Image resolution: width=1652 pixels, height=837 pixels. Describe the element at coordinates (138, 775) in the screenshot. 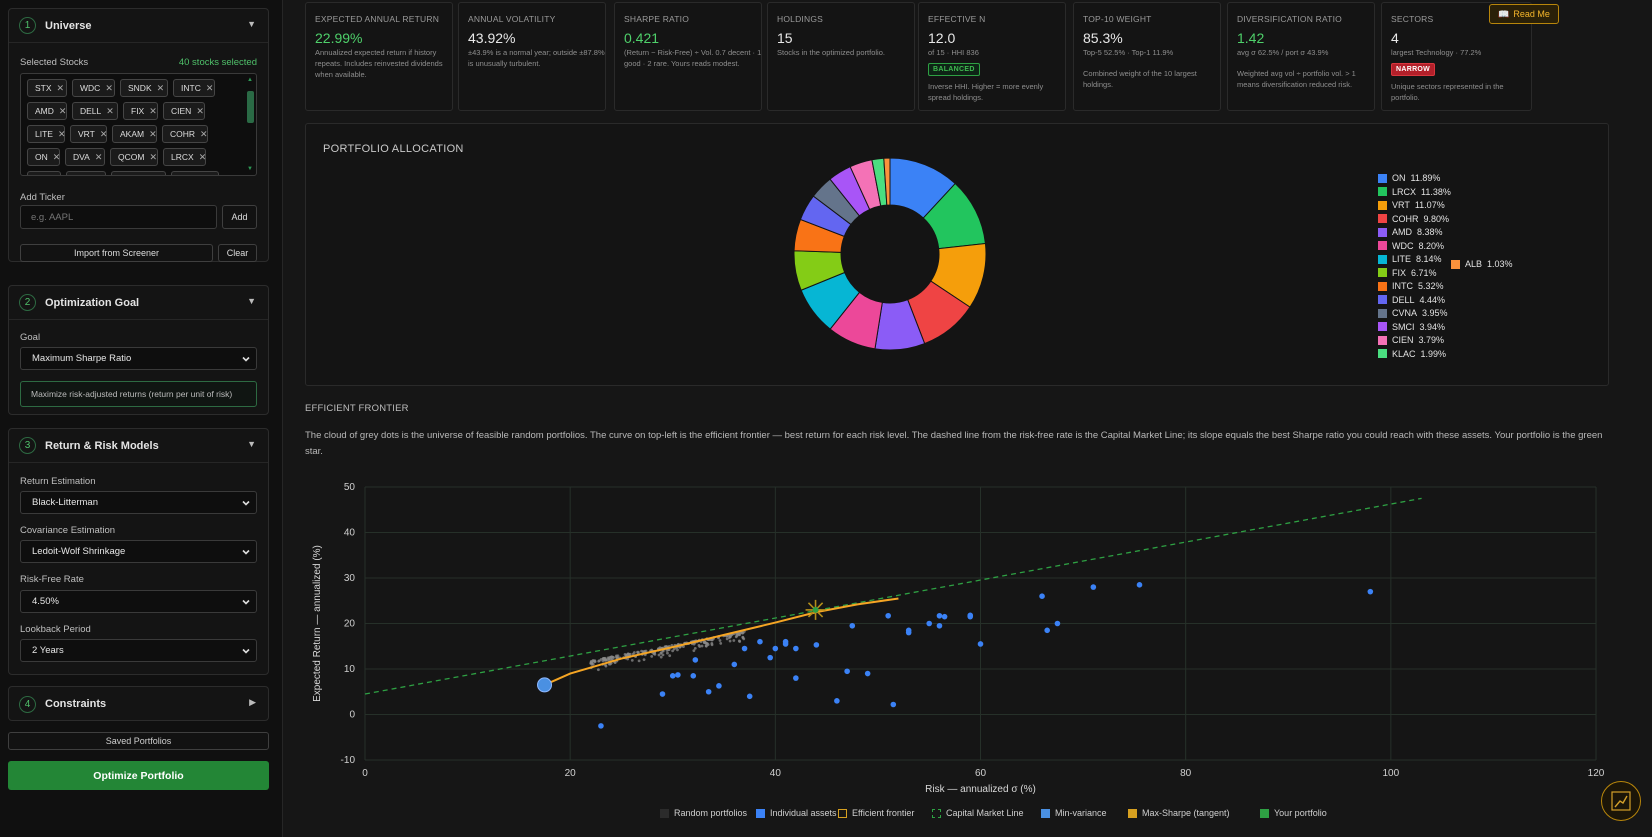

I see `optimize-button: Optimize Portfolio` at that location.